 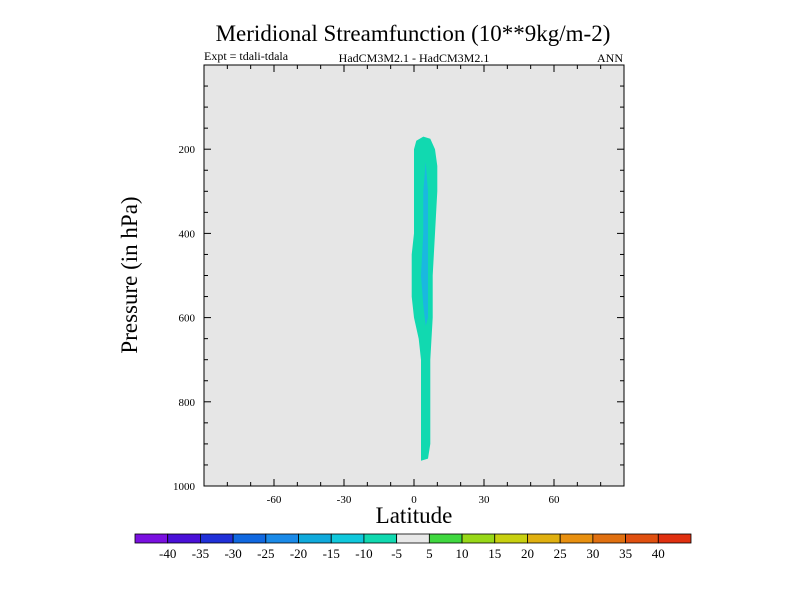 I want to click on colorbar-label: 5, so click(x=429, y=553).